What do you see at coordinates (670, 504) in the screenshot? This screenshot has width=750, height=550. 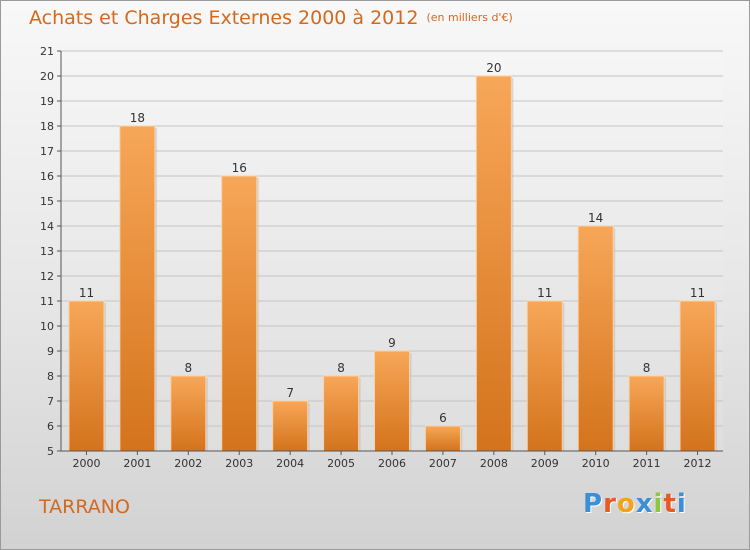 I see `logo-letter: t` at bounding box center [670, 504].